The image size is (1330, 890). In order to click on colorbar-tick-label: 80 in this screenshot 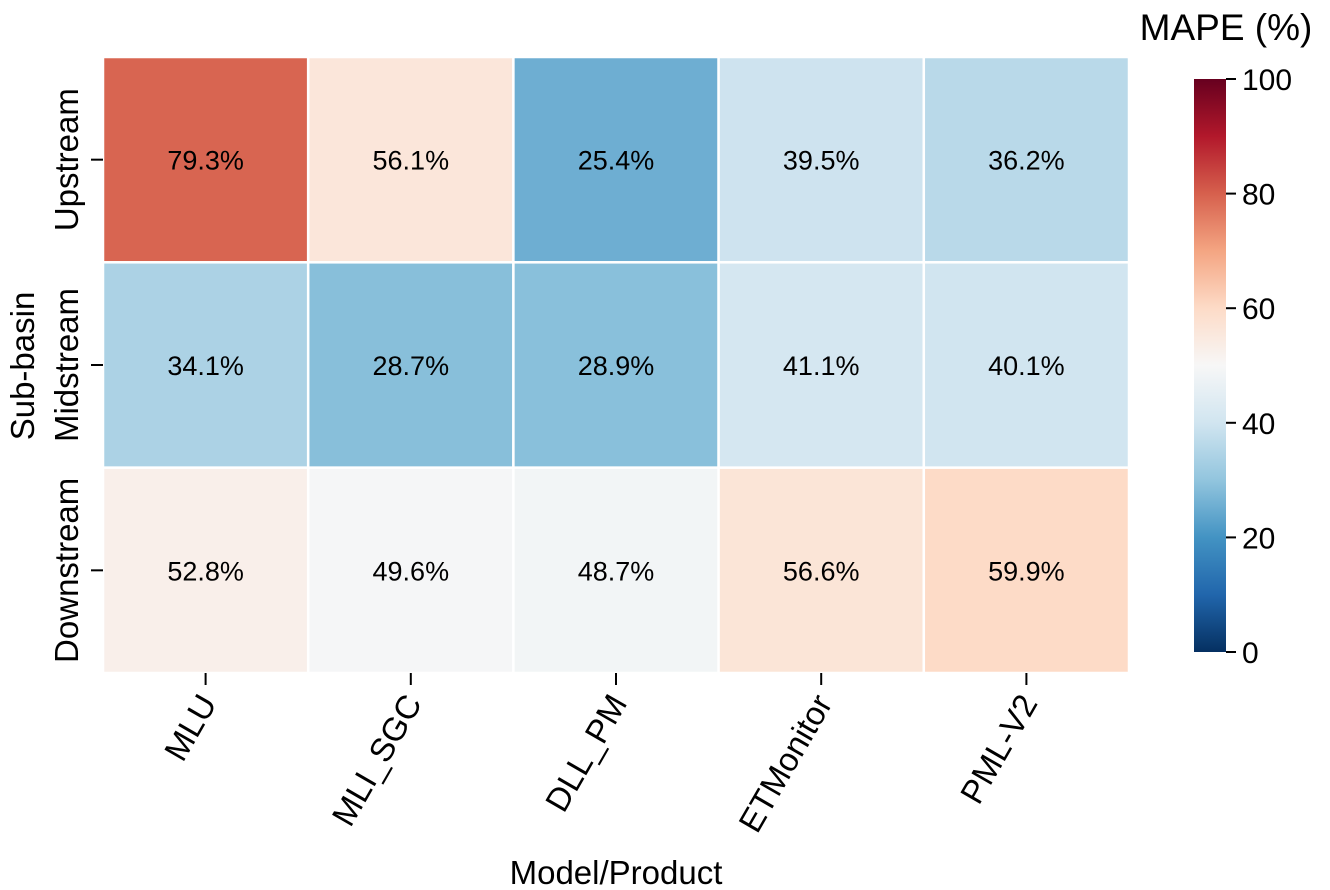, I will do `click(1258, 195)`.